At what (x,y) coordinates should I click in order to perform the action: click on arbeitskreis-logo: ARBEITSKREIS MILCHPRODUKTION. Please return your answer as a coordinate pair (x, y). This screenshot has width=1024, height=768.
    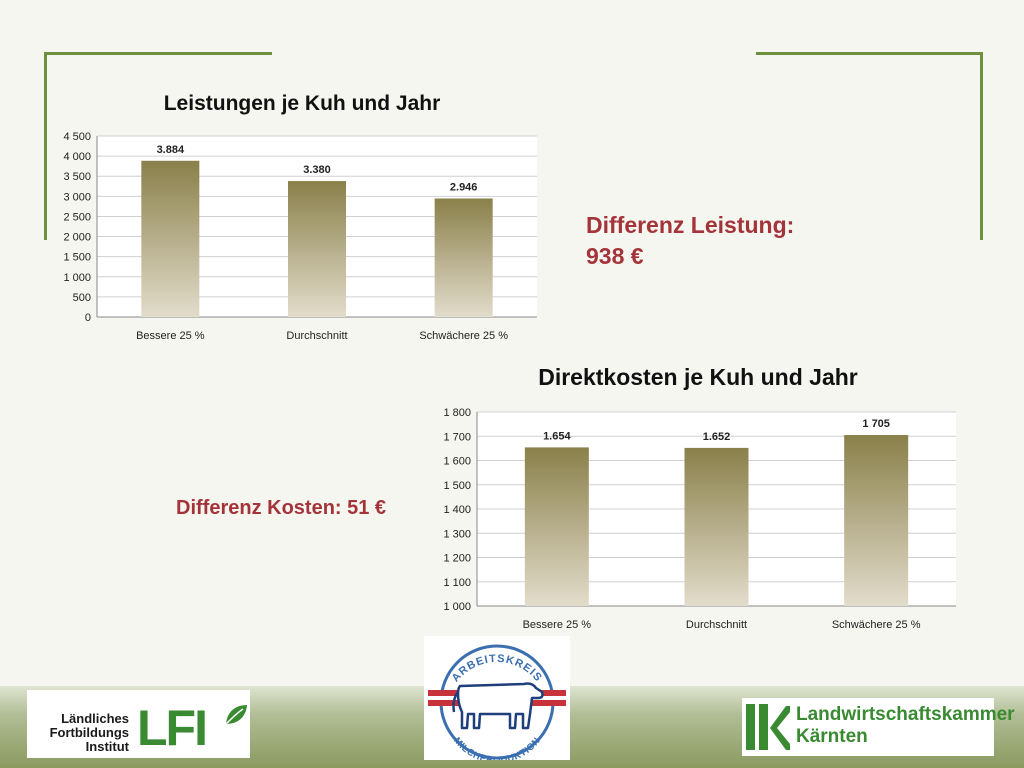
    Looking at the image, I should click on (497, 701).